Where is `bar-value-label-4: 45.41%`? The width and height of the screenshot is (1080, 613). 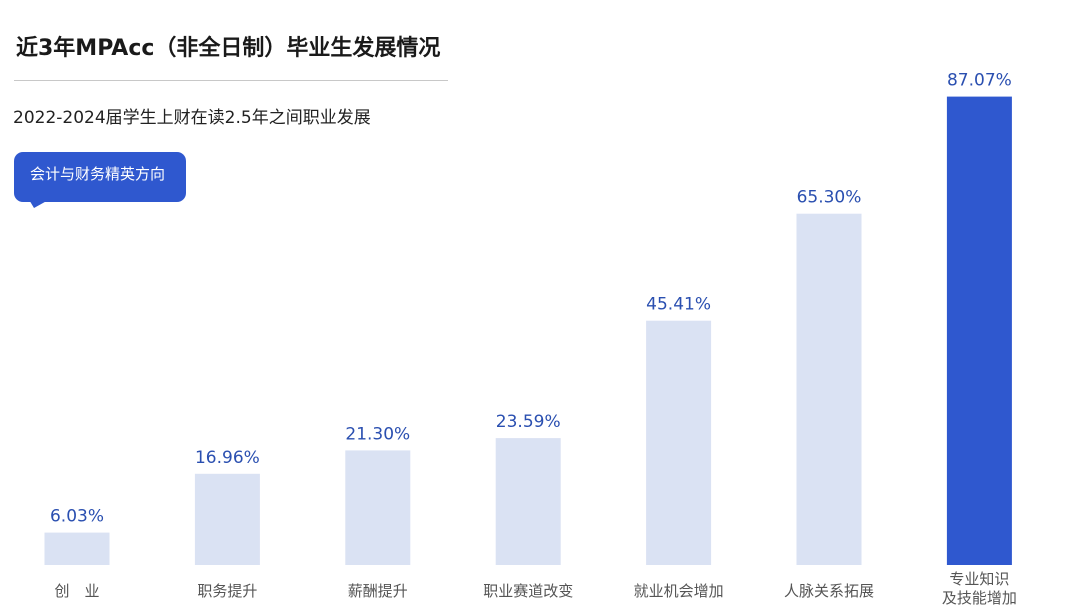 bar-value-label-4: 45.41% is located at coordinates (678, 305).